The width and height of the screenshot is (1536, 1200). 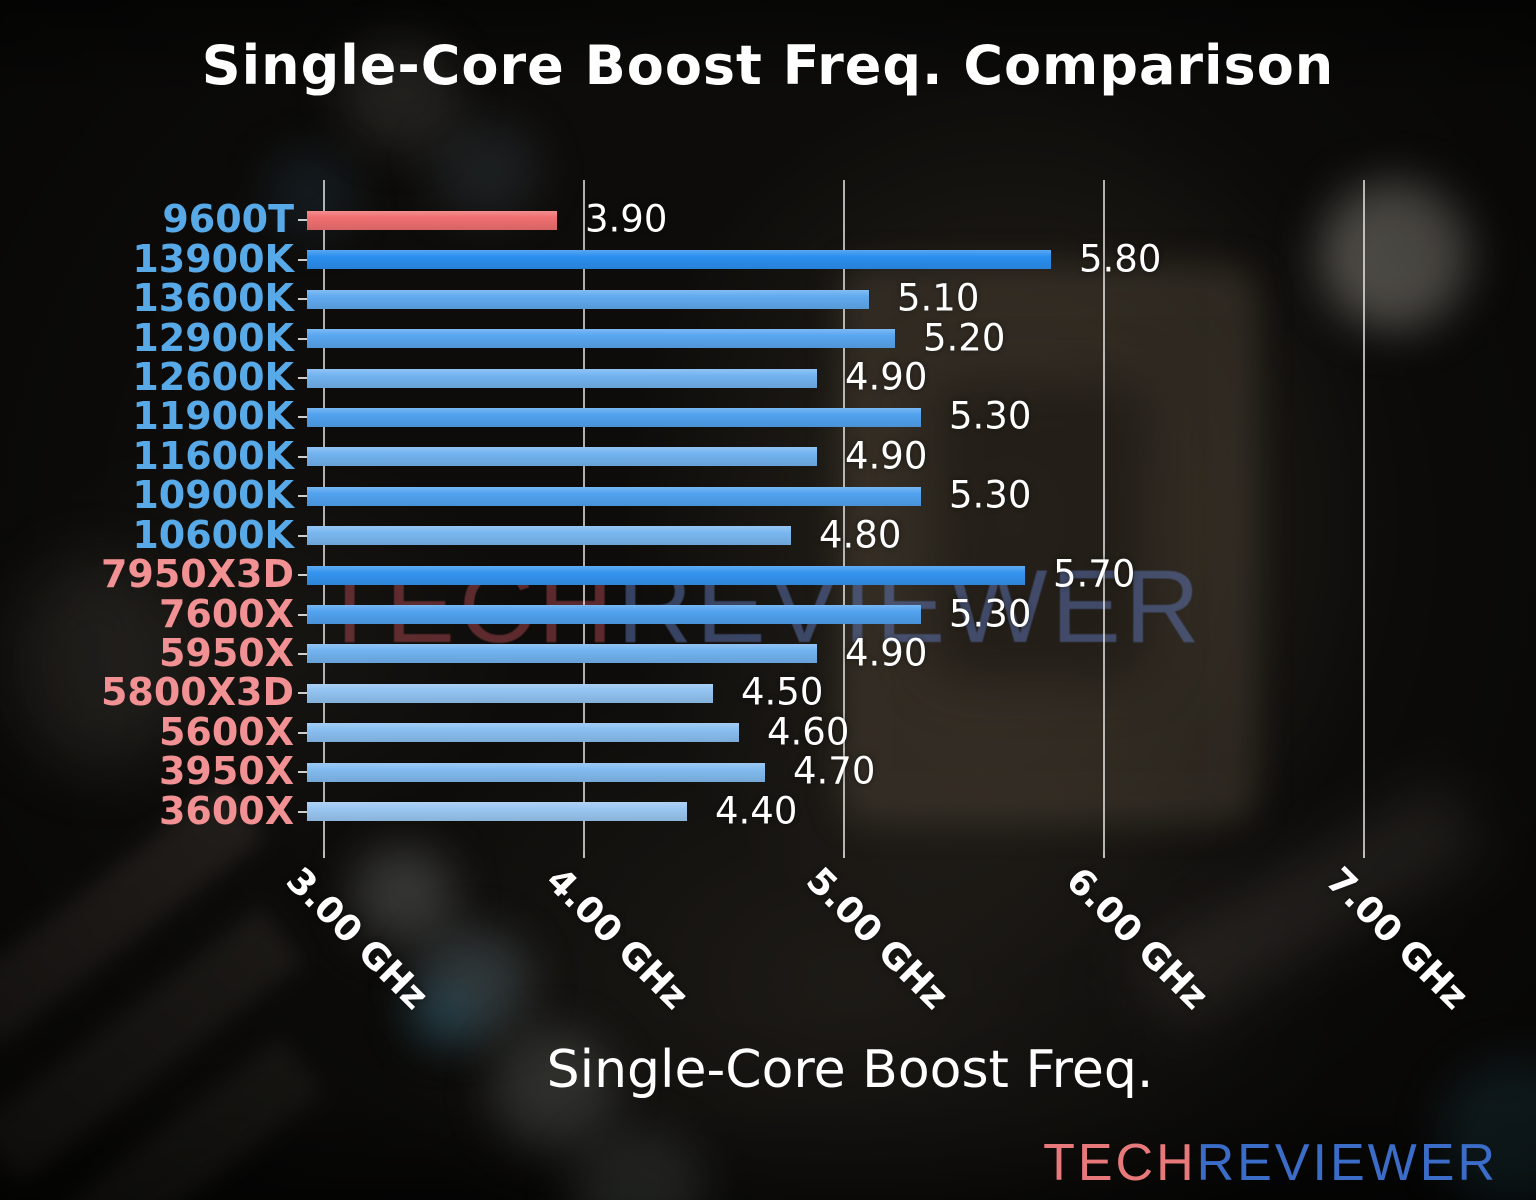 I want to click on bar-value-label: 4.60, so click(x=808, y=732).